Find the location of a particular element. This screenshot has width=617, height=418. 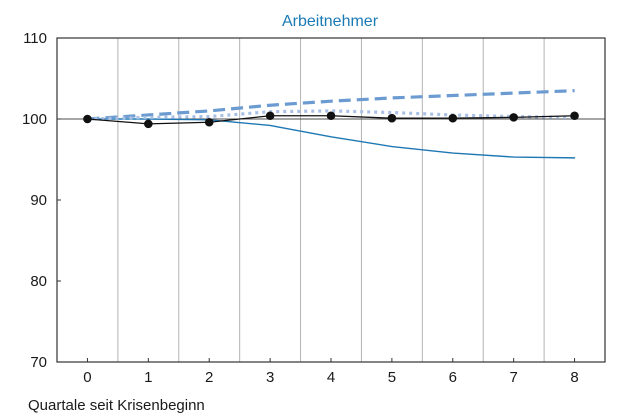

series-layer is located at coordinates (331, 124).